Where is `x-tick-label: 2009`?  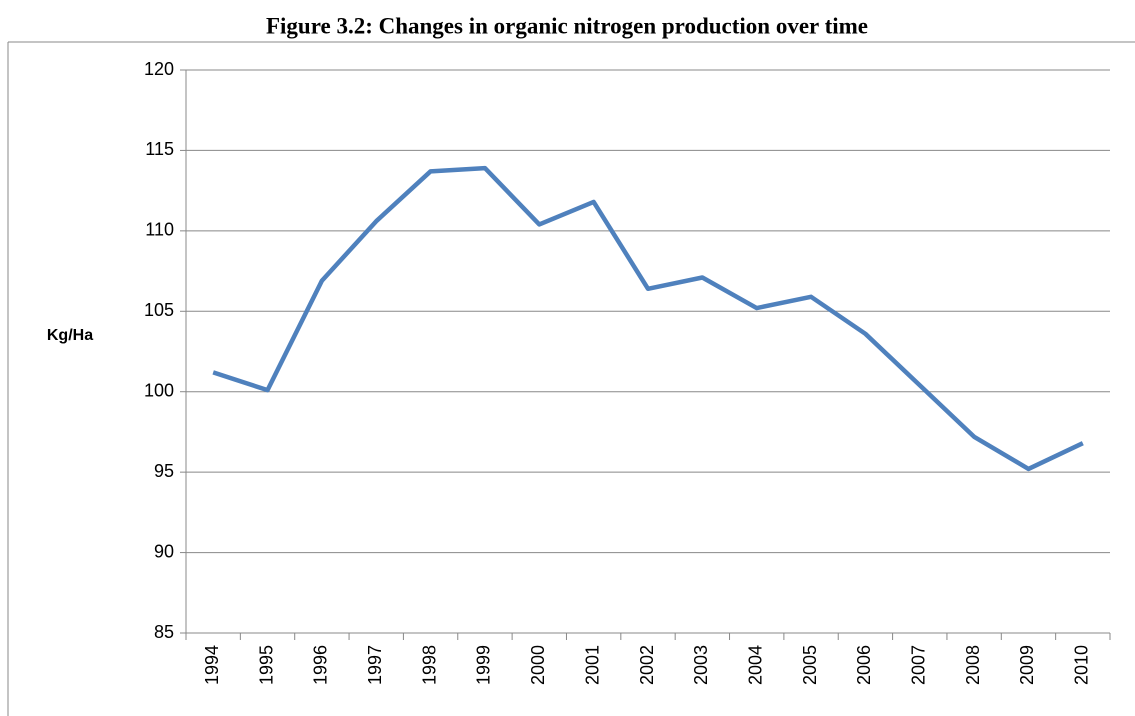 x-tick-label: 2009 is located at coordinates (1027, 665).